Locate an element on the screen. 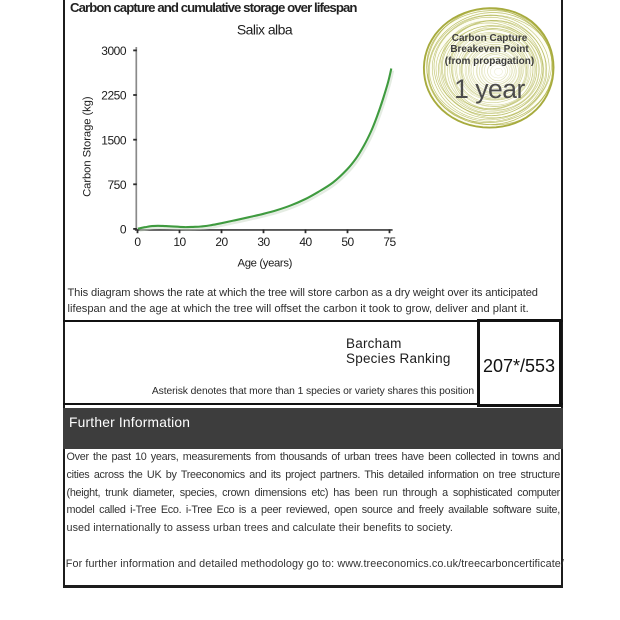  svg-text: 3000 is located at coordinates (114, 51).